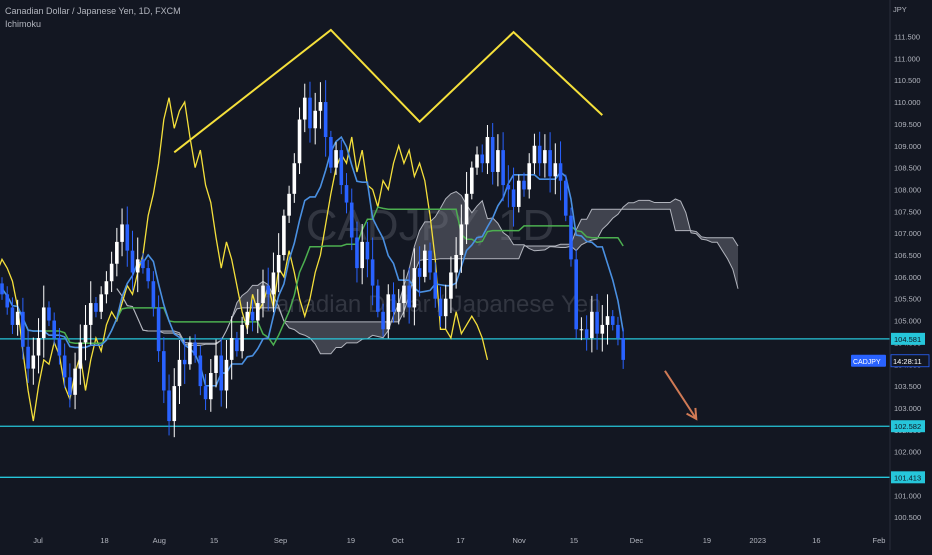 The height and width of the screenshot is (555, 932). What do you see at coordinates (868, 360) in the screenshot?
I see `symbol-tag-bg` at bounding box center [868, 360].